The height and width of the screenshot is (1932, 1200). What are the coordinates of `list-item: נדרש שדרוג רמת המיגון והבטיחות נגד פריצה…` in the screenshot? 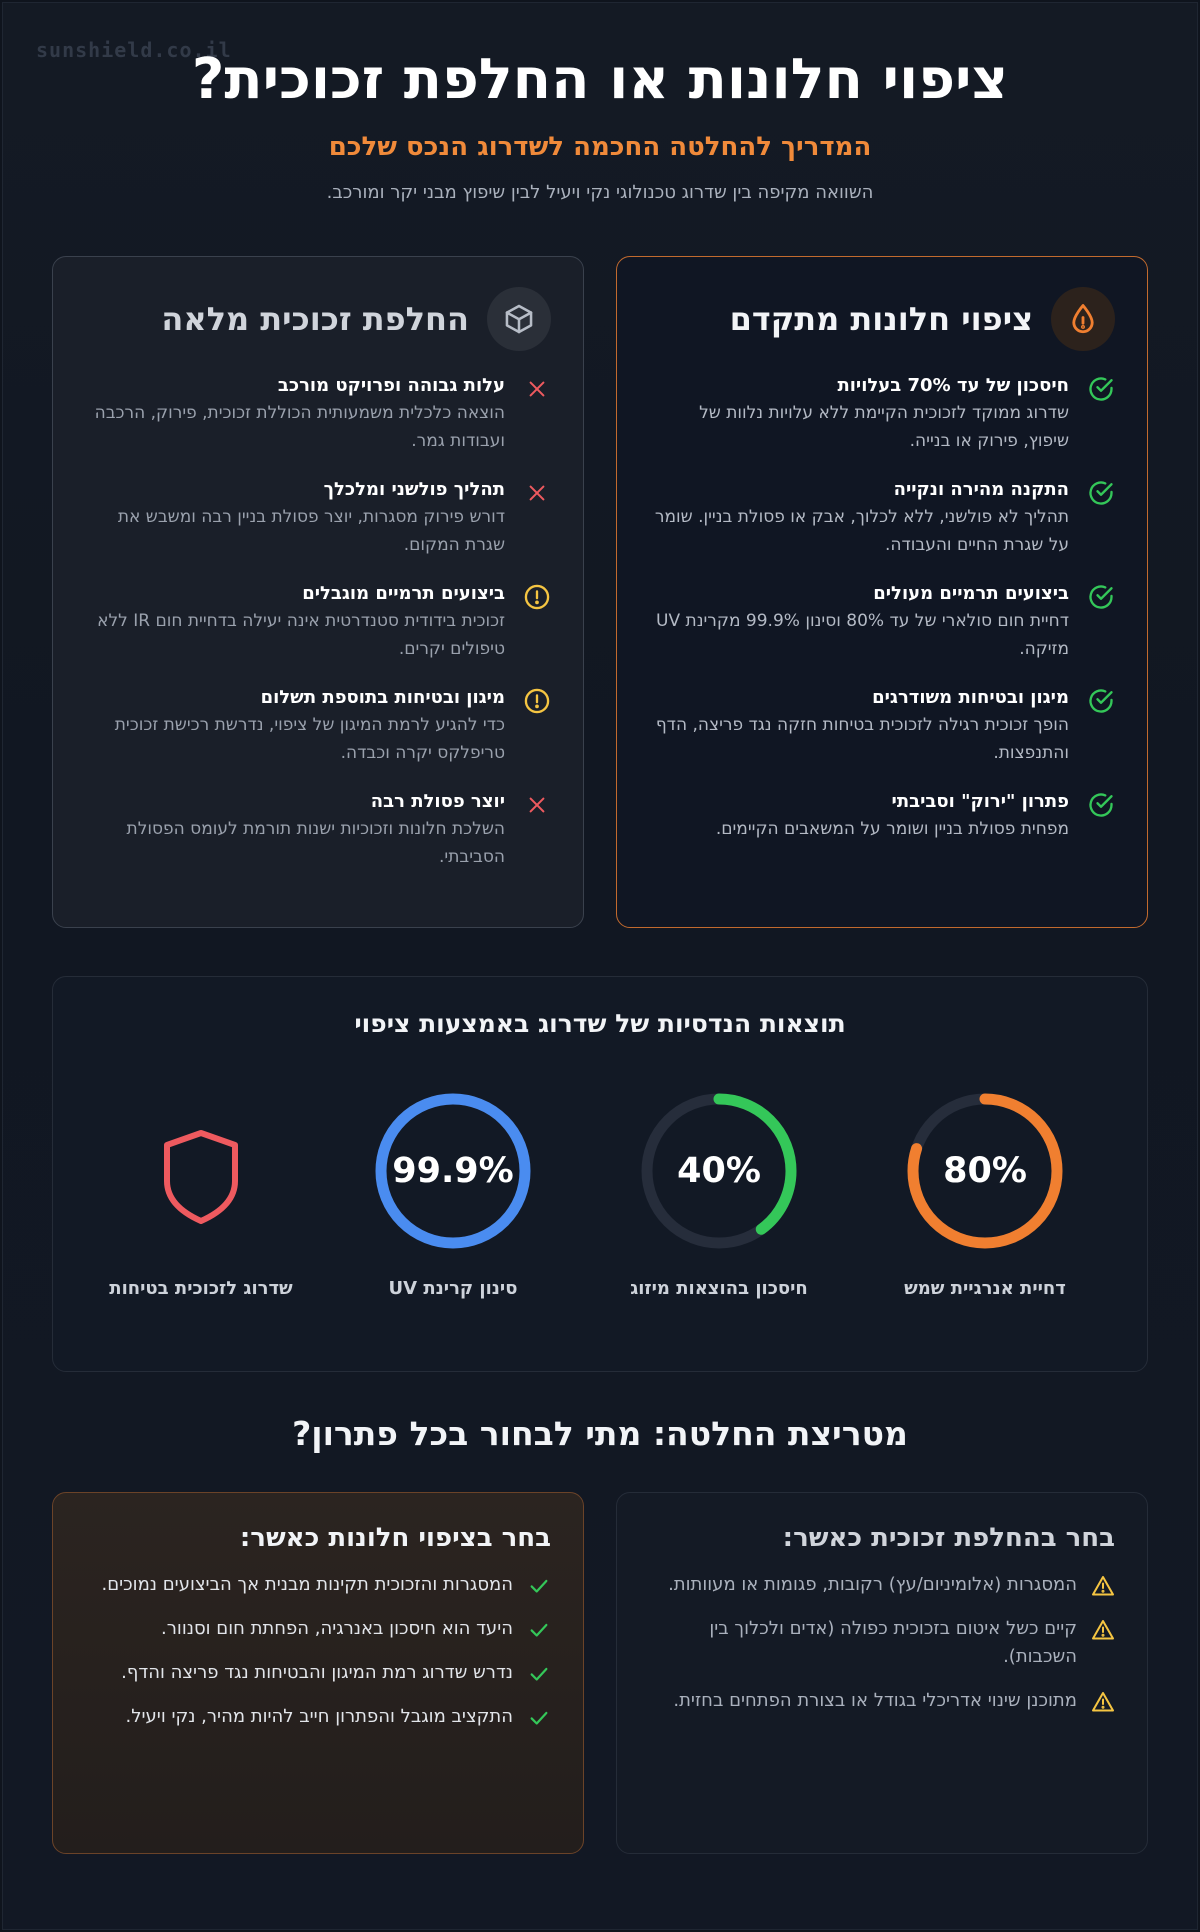 It's located at (318, 1673).